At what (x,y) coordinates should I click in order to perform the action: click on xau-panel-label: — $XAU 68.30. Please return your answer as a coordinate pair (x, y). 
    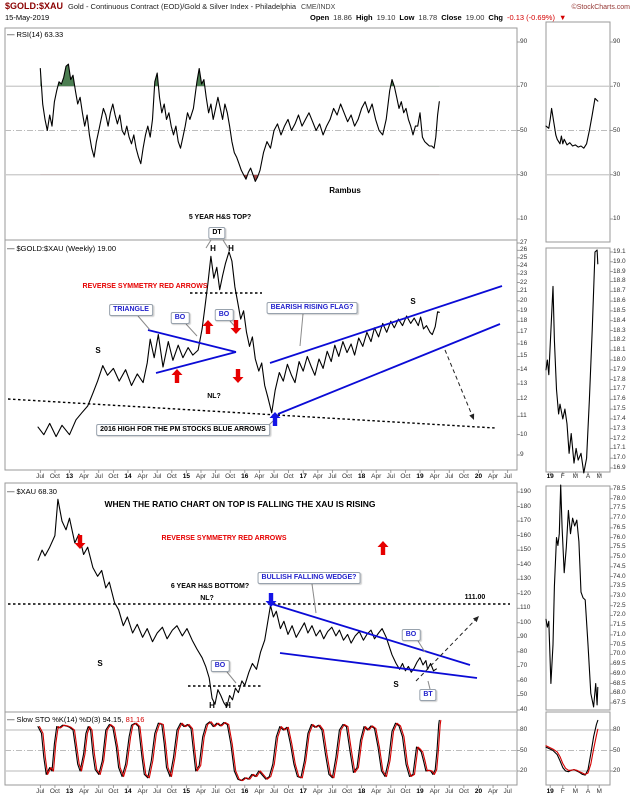
    Looking at the image, I should click on (32, 491).